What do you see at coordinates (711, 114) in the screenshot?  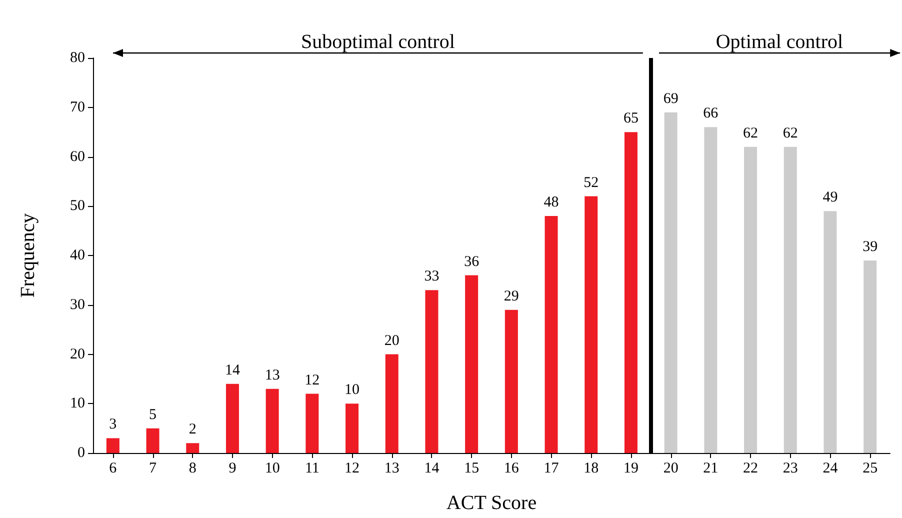 I see `data-label: 66` at bounding box center [711, 114].